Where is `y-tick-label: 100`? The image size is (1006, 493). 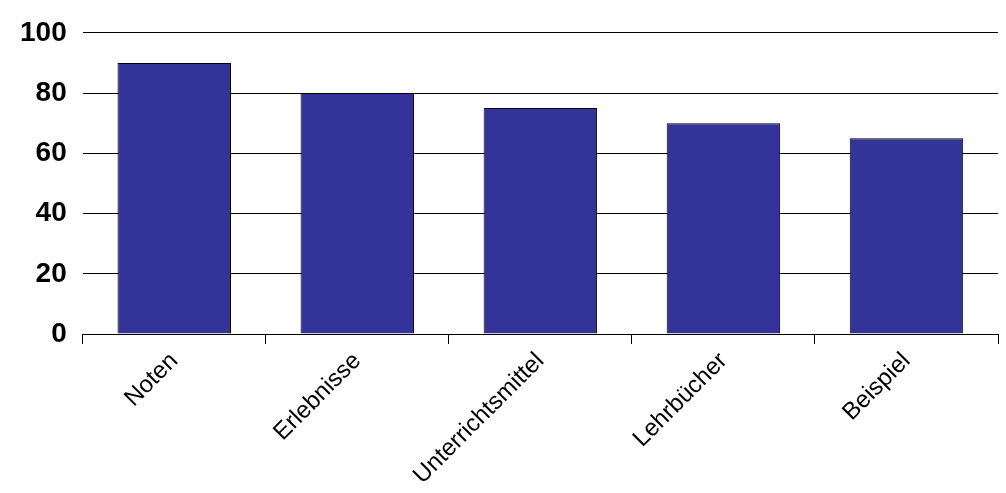
y-tick-label: 100 is located at coordinates (43, 31).